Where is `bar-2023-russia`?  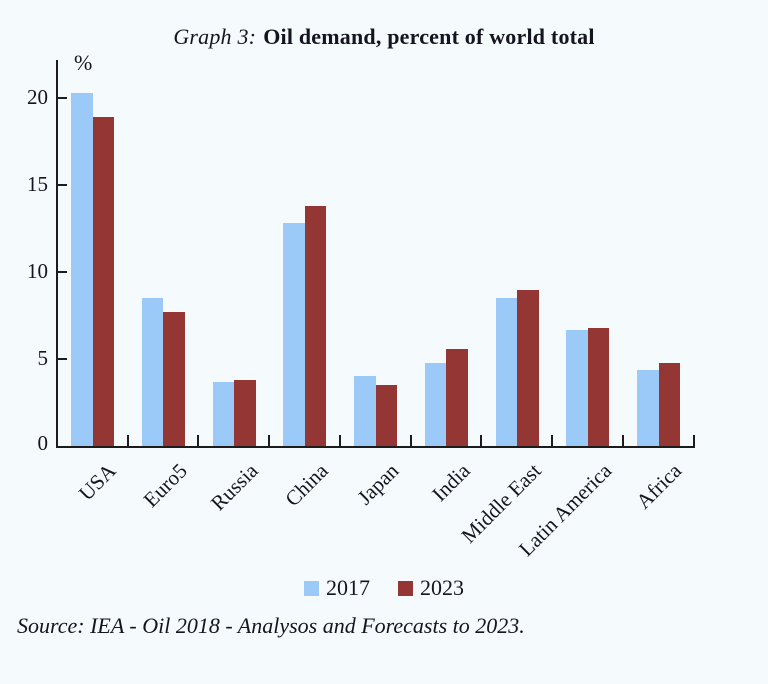
bar-2023-russia is located at coordinates (245, 412).